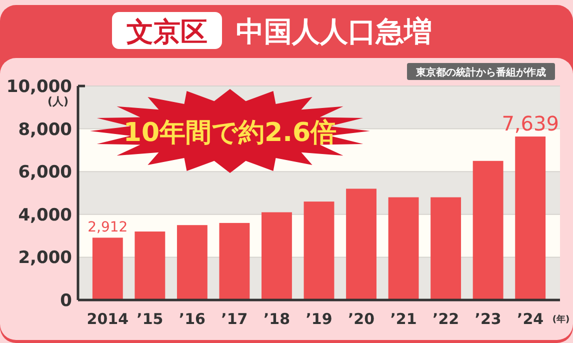 The width and height of the screenshot is (573, 343). I want to click on x-tick-label: ’24, so click(530, 319).